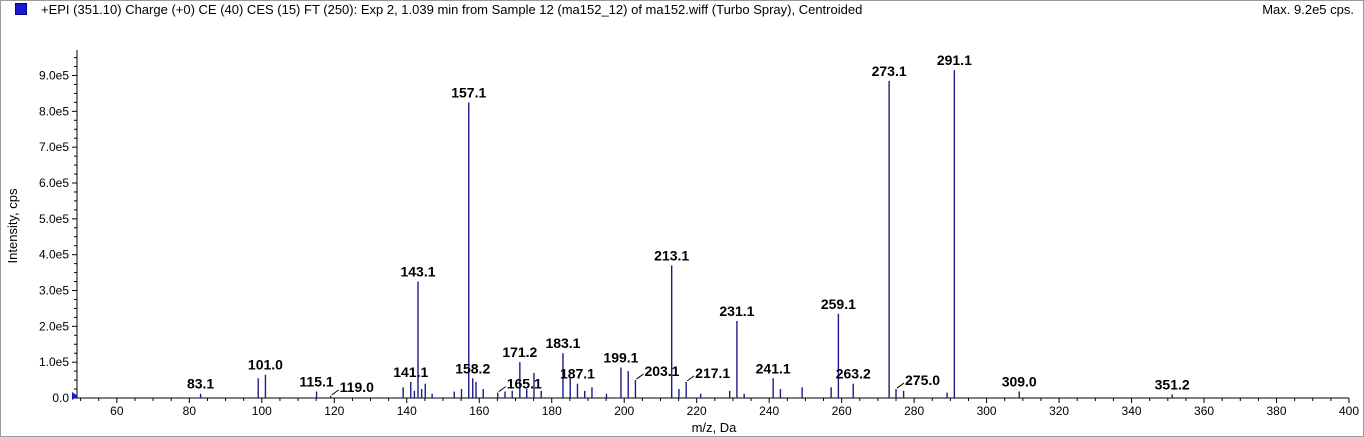 The height and width of the screenshot is (437, 1364). Describe the element at coordinates (1349, 411) in the screenshot. I see `x-tick-label: 400` at that location.